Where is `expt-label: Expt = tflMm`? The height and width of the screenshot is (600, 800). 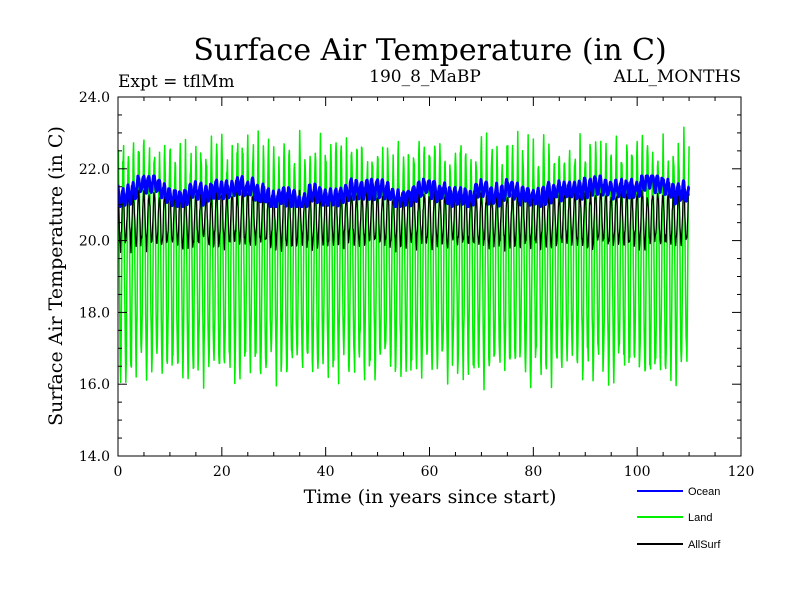 expt-label: Expt = tflMm is located at coordinates (176, 82).